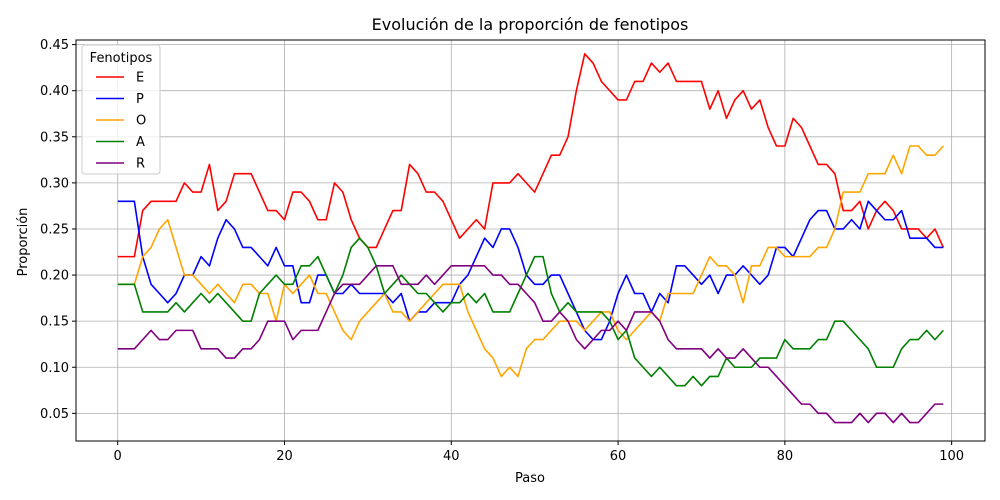  Describe the element at coordinates (530, 24) in the screenshot. I see `chart-title: Evolución de la proporción de fenotipos` at that location.